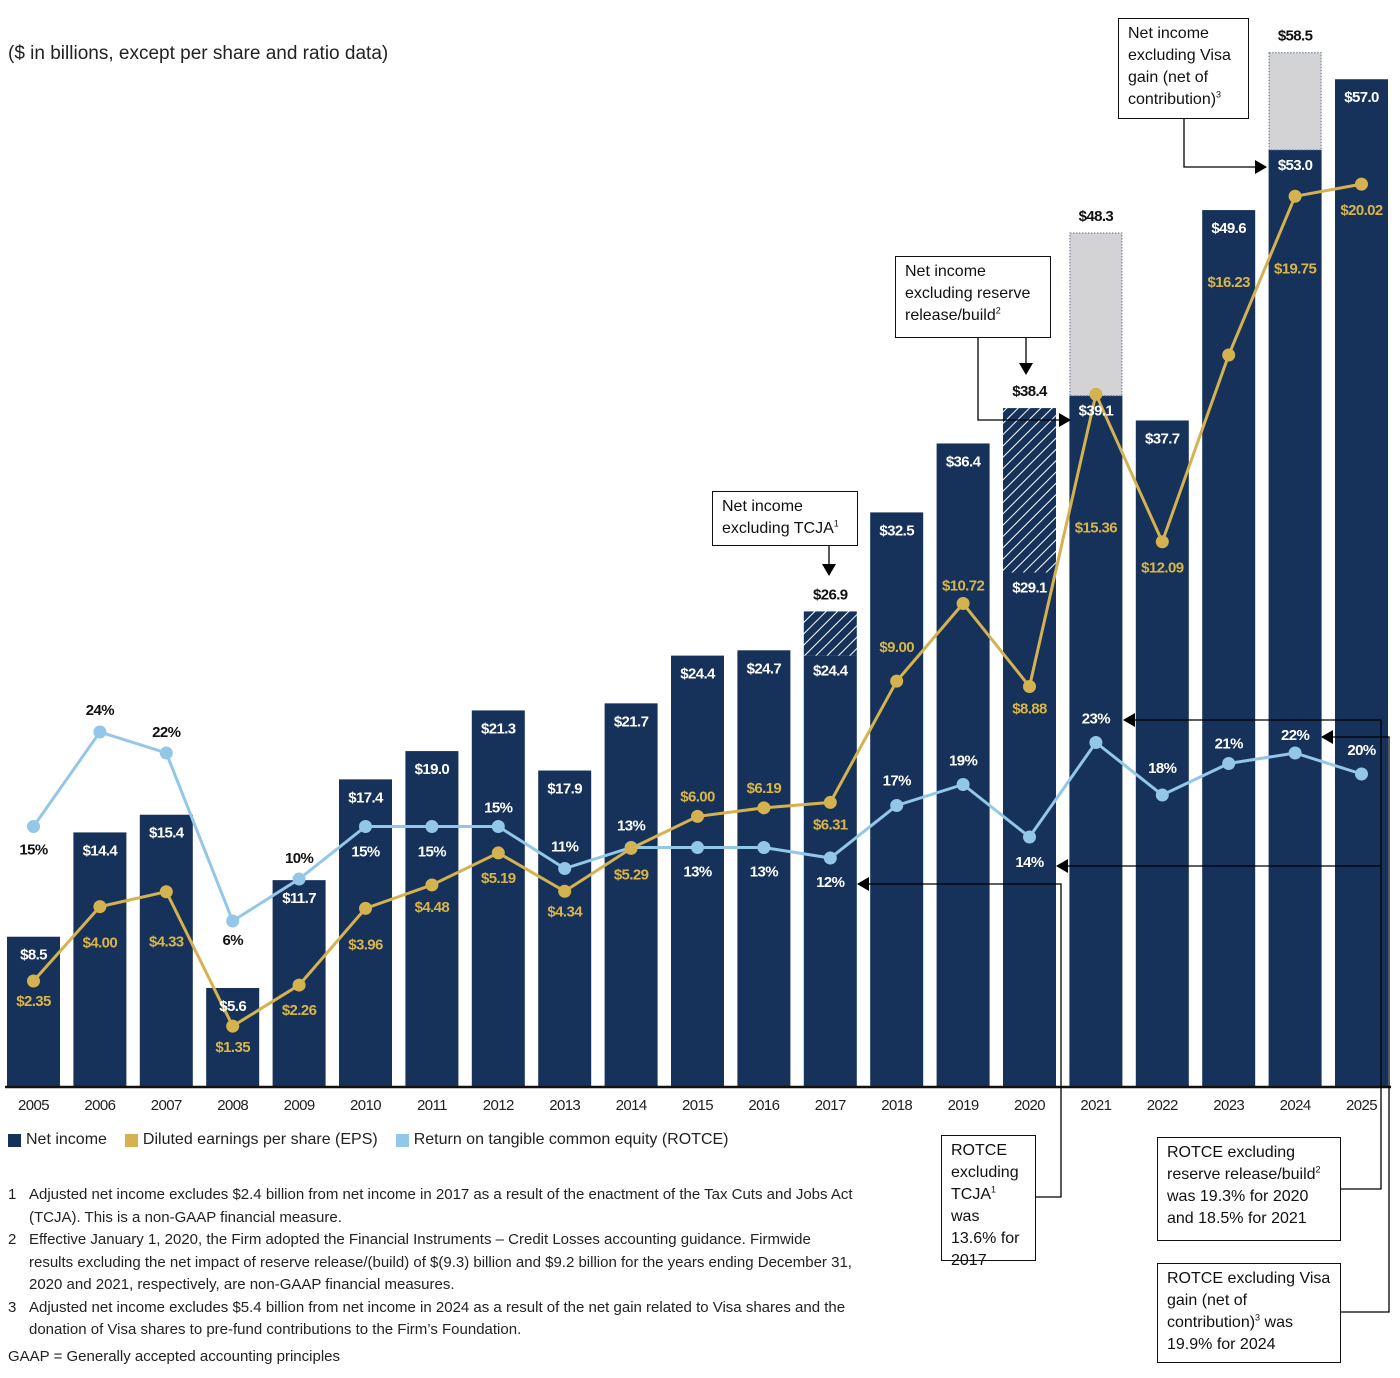  What do you see at coordinates (365, 1105) in the screenshot?
I see `x-tick-label-2010: 2010` at bounding box center [365, 1105].